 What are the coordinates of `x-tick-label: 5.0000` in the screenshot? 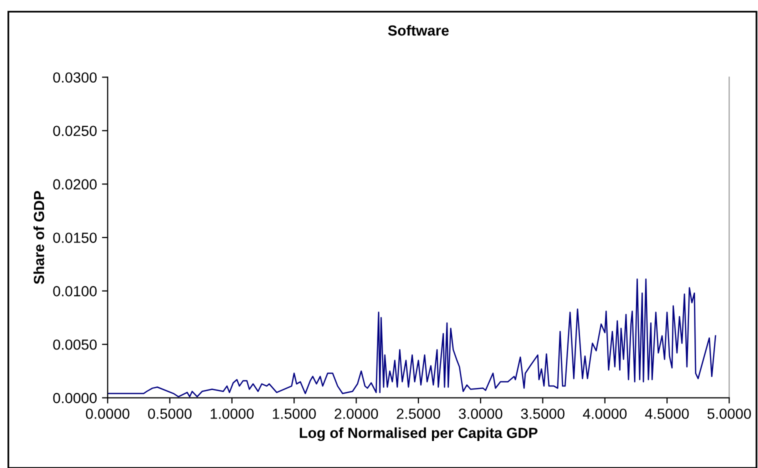 It's located at (729, 413).